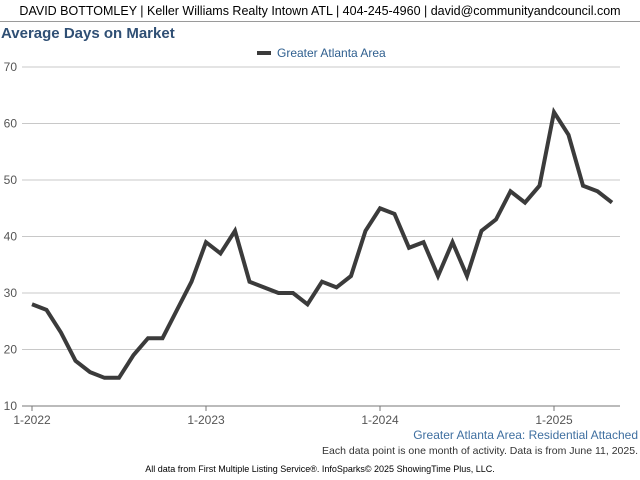 The width and height of the screenshot is (640, 480). What do you see at coordinates (11, 293) in the screenshot?
I see `y-tick-label: 30` at bounding box center [11, 293].